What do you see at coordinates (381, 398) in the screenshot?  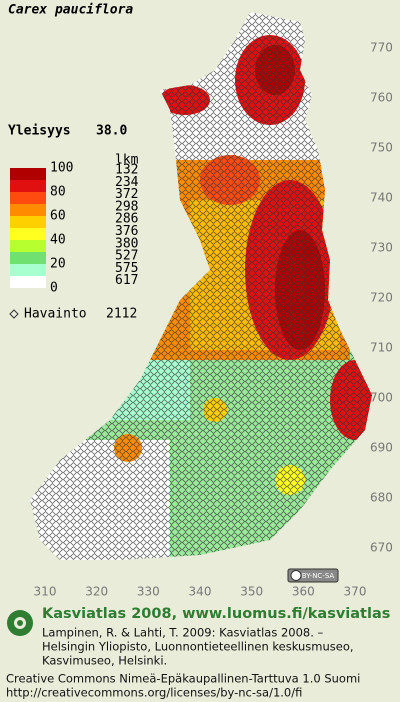 I see `y-coordinate-label: 700` at bounding box center [381, 398].